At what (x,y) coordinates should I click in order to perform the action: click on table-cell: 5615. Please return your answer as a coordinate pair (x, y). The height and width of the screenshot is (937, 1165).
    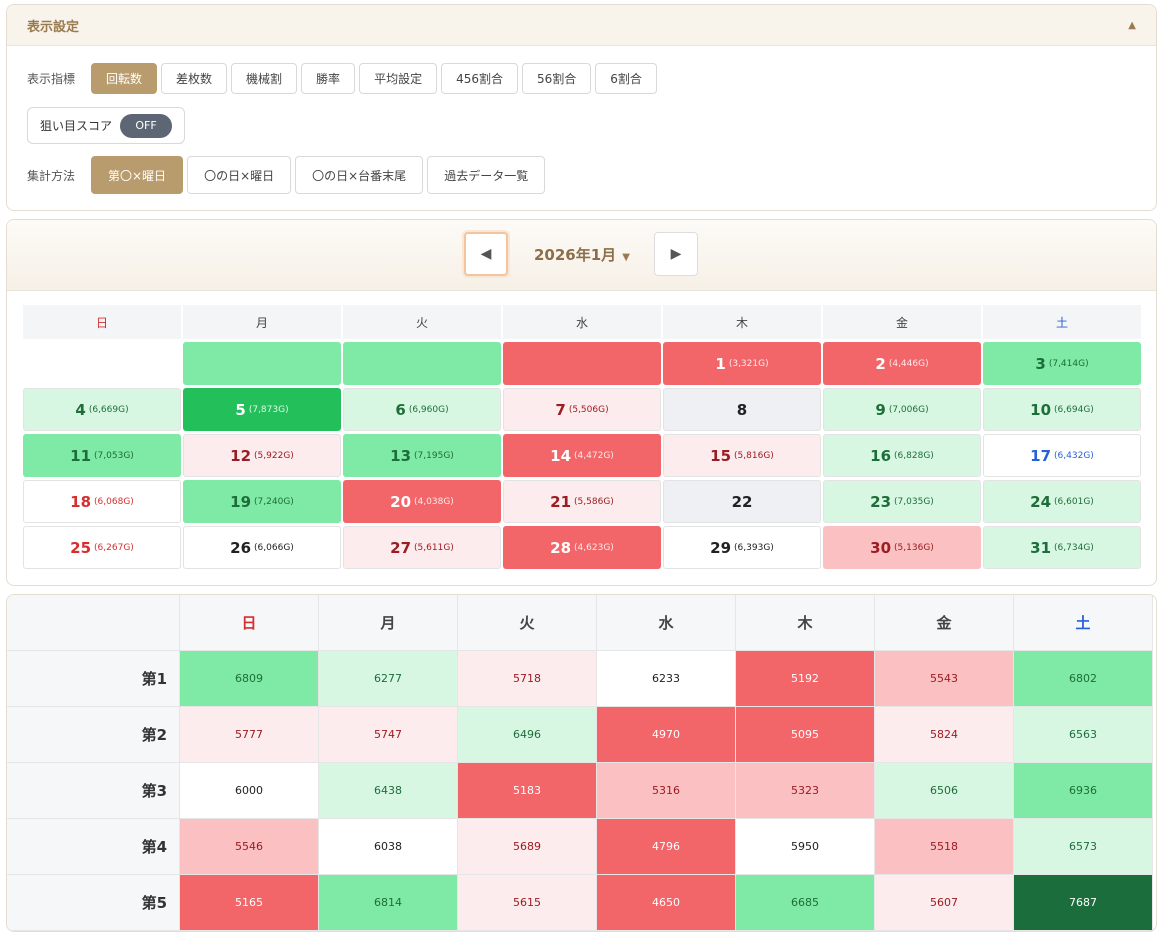
    Looking at the image, I should click on (527, 903).